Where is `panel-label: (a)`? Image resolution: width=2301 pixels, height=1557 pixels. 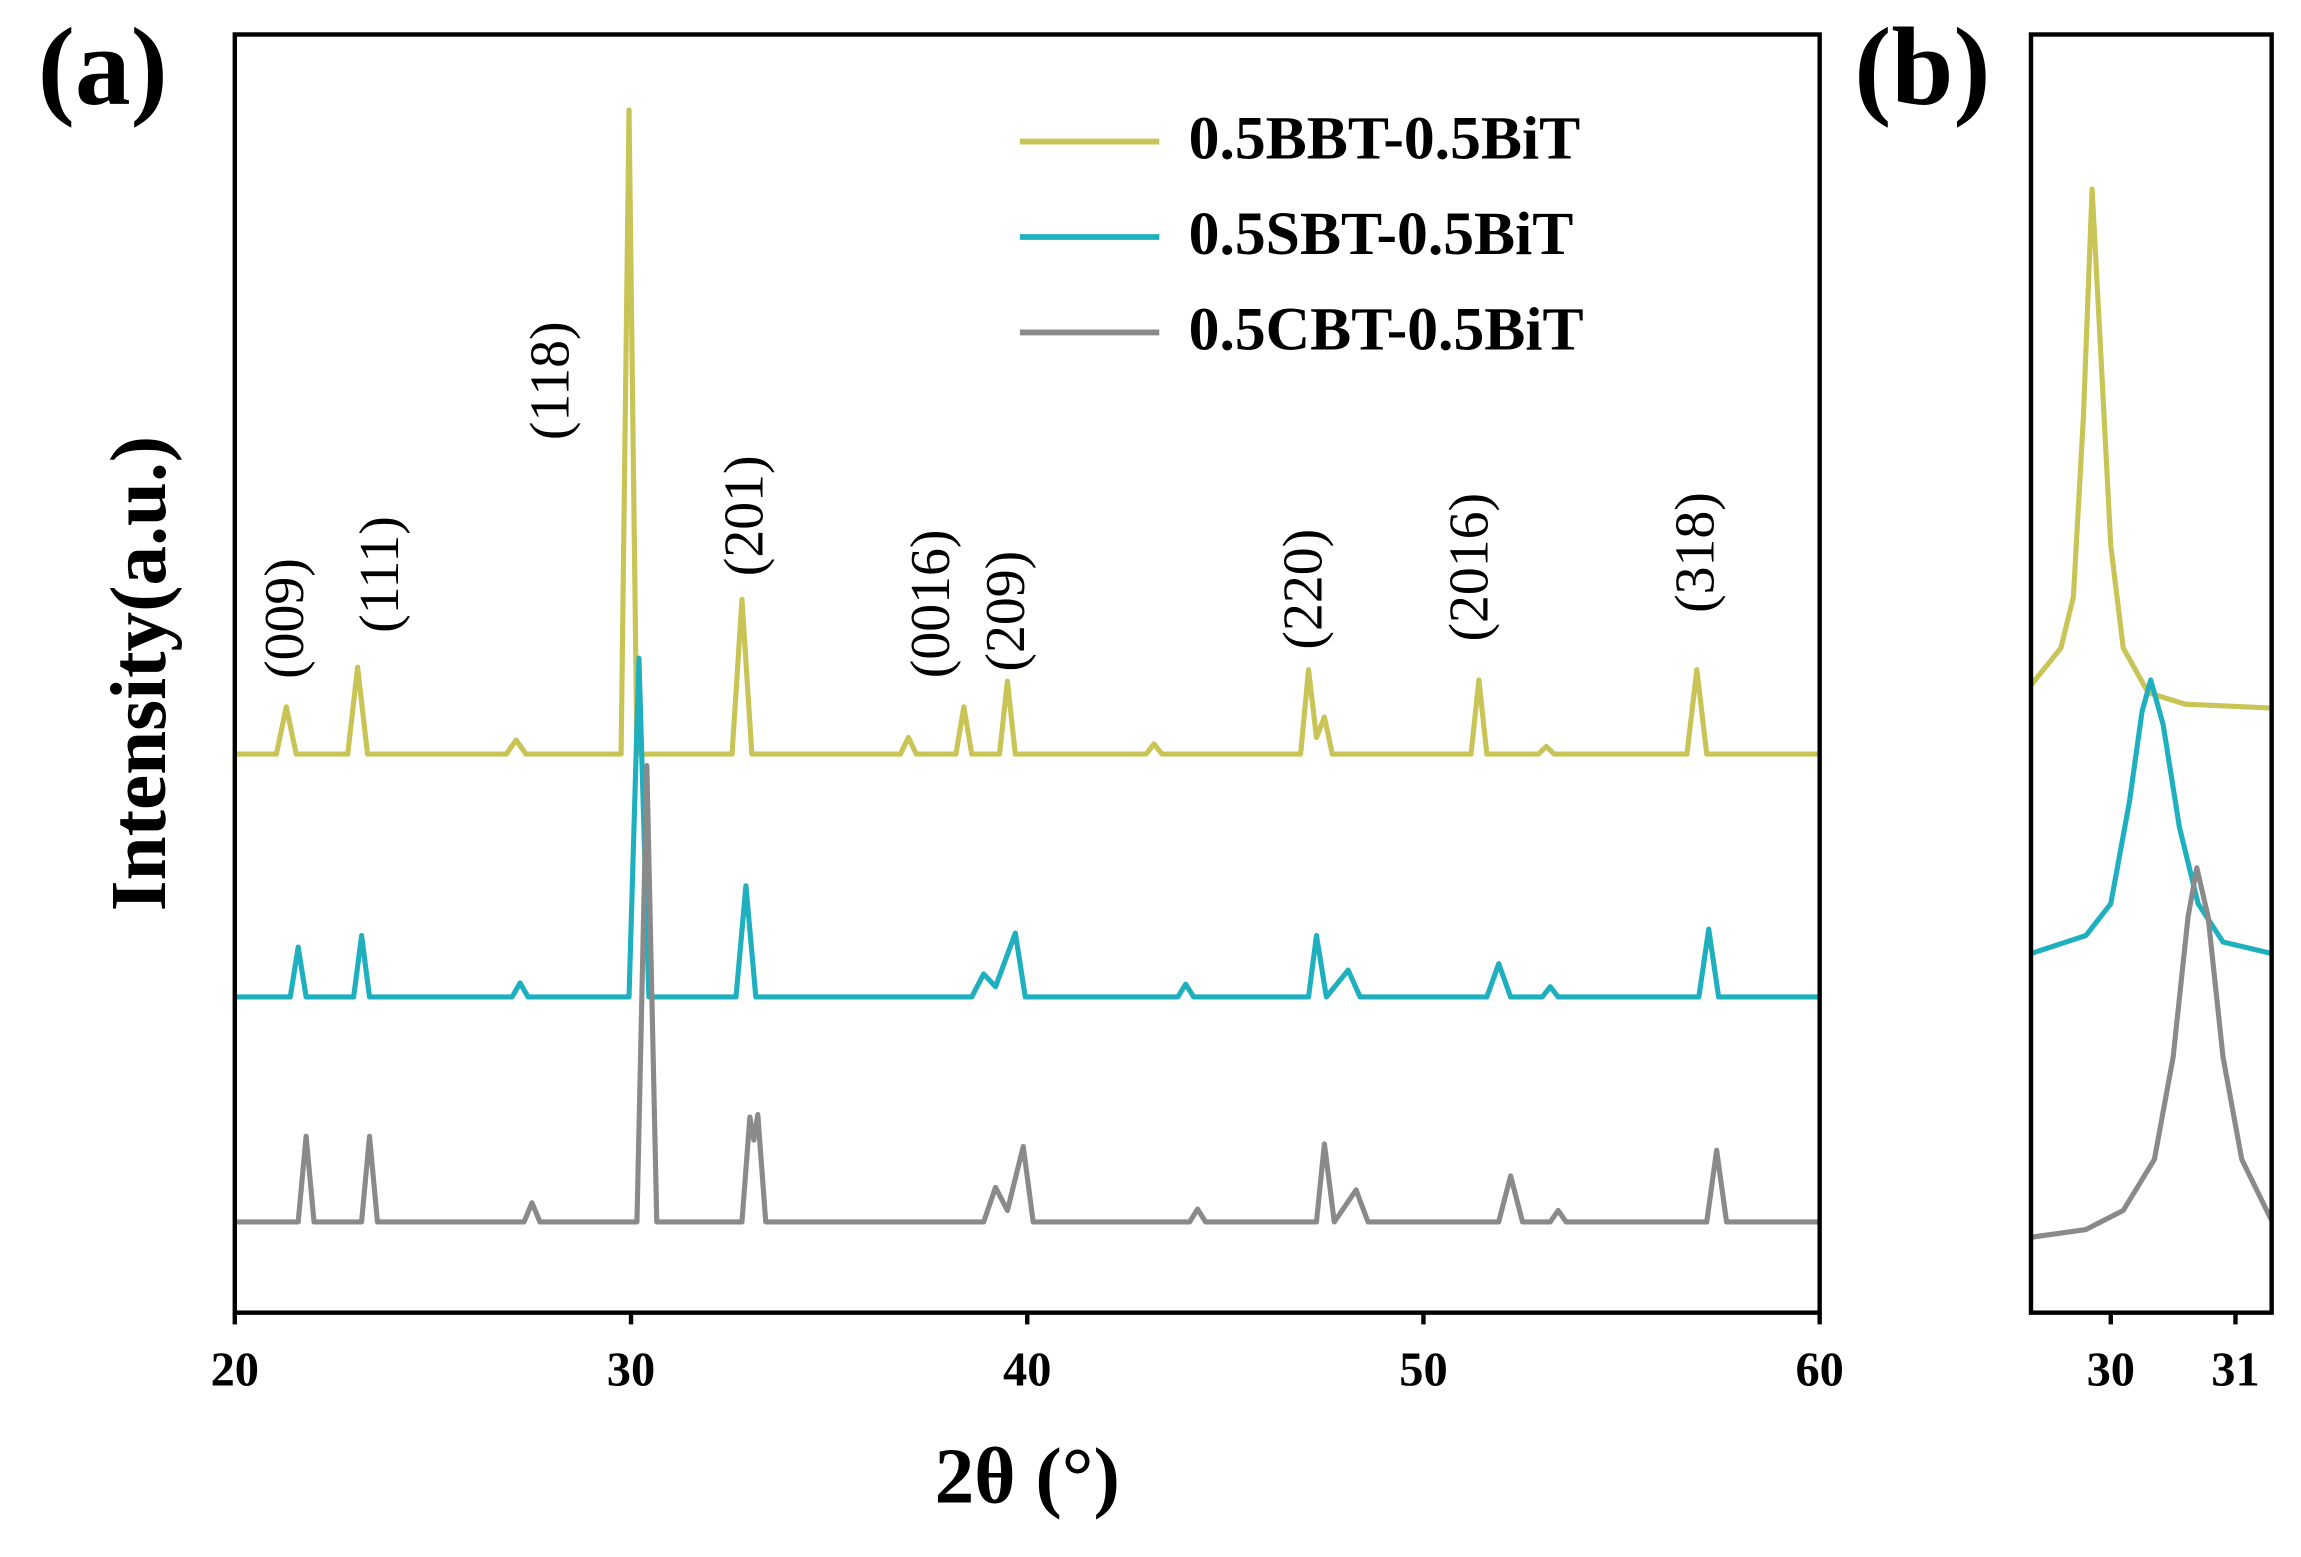
panel-label: (a) is located at coordinates (103, 67).